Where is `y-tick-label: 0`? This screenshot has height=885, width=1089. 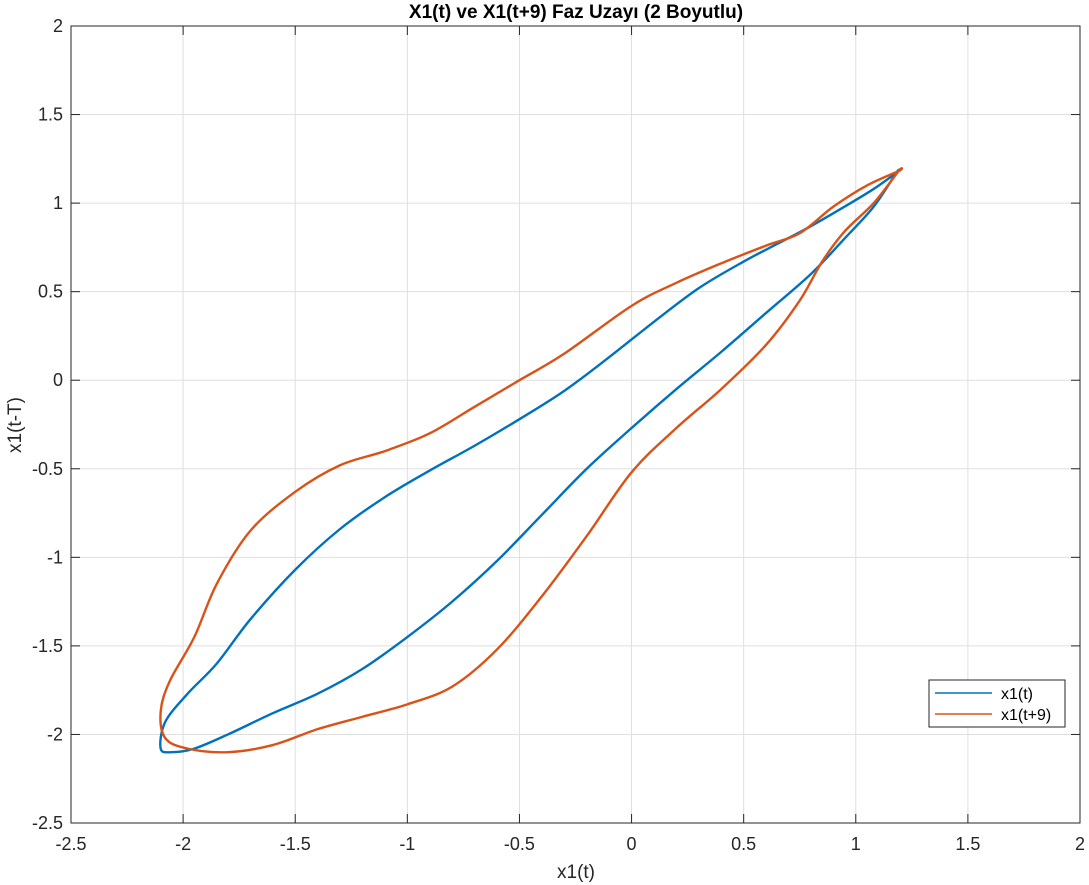 y-tick-label: 0 is located at coordinates (58, 380).